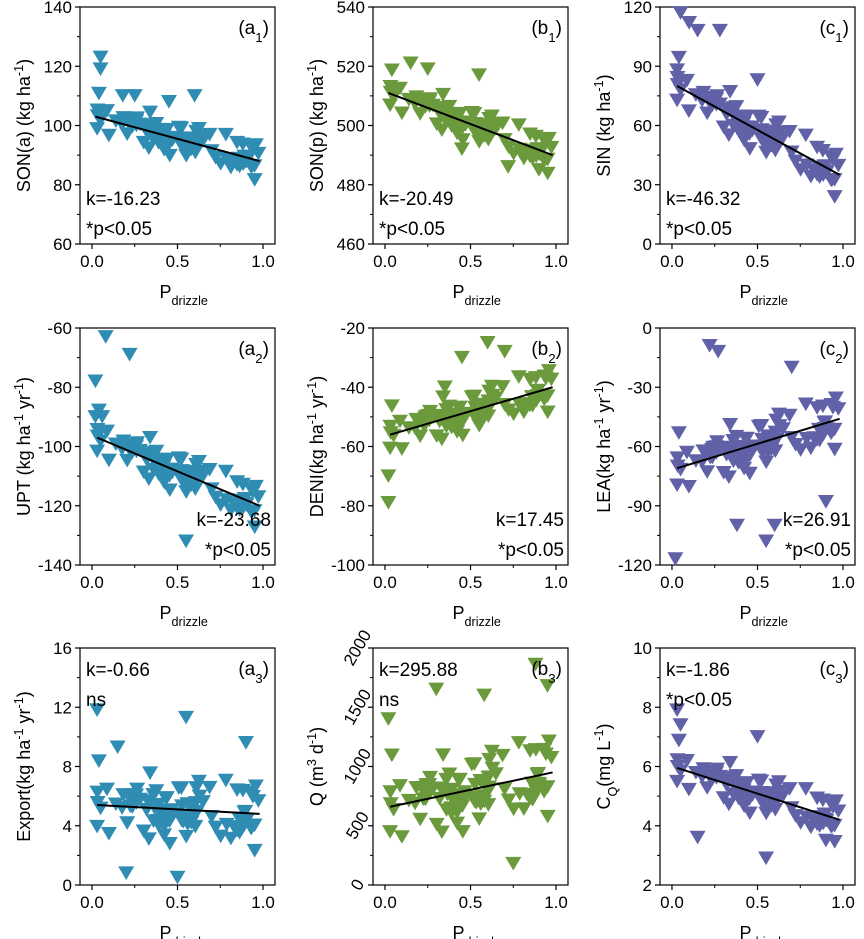  What do you see at coordinates (603, 446) in the screenshot?
I see `y-axis-label: LEA(kg ha-1 yr-1)` at bounding box center [603, 446].